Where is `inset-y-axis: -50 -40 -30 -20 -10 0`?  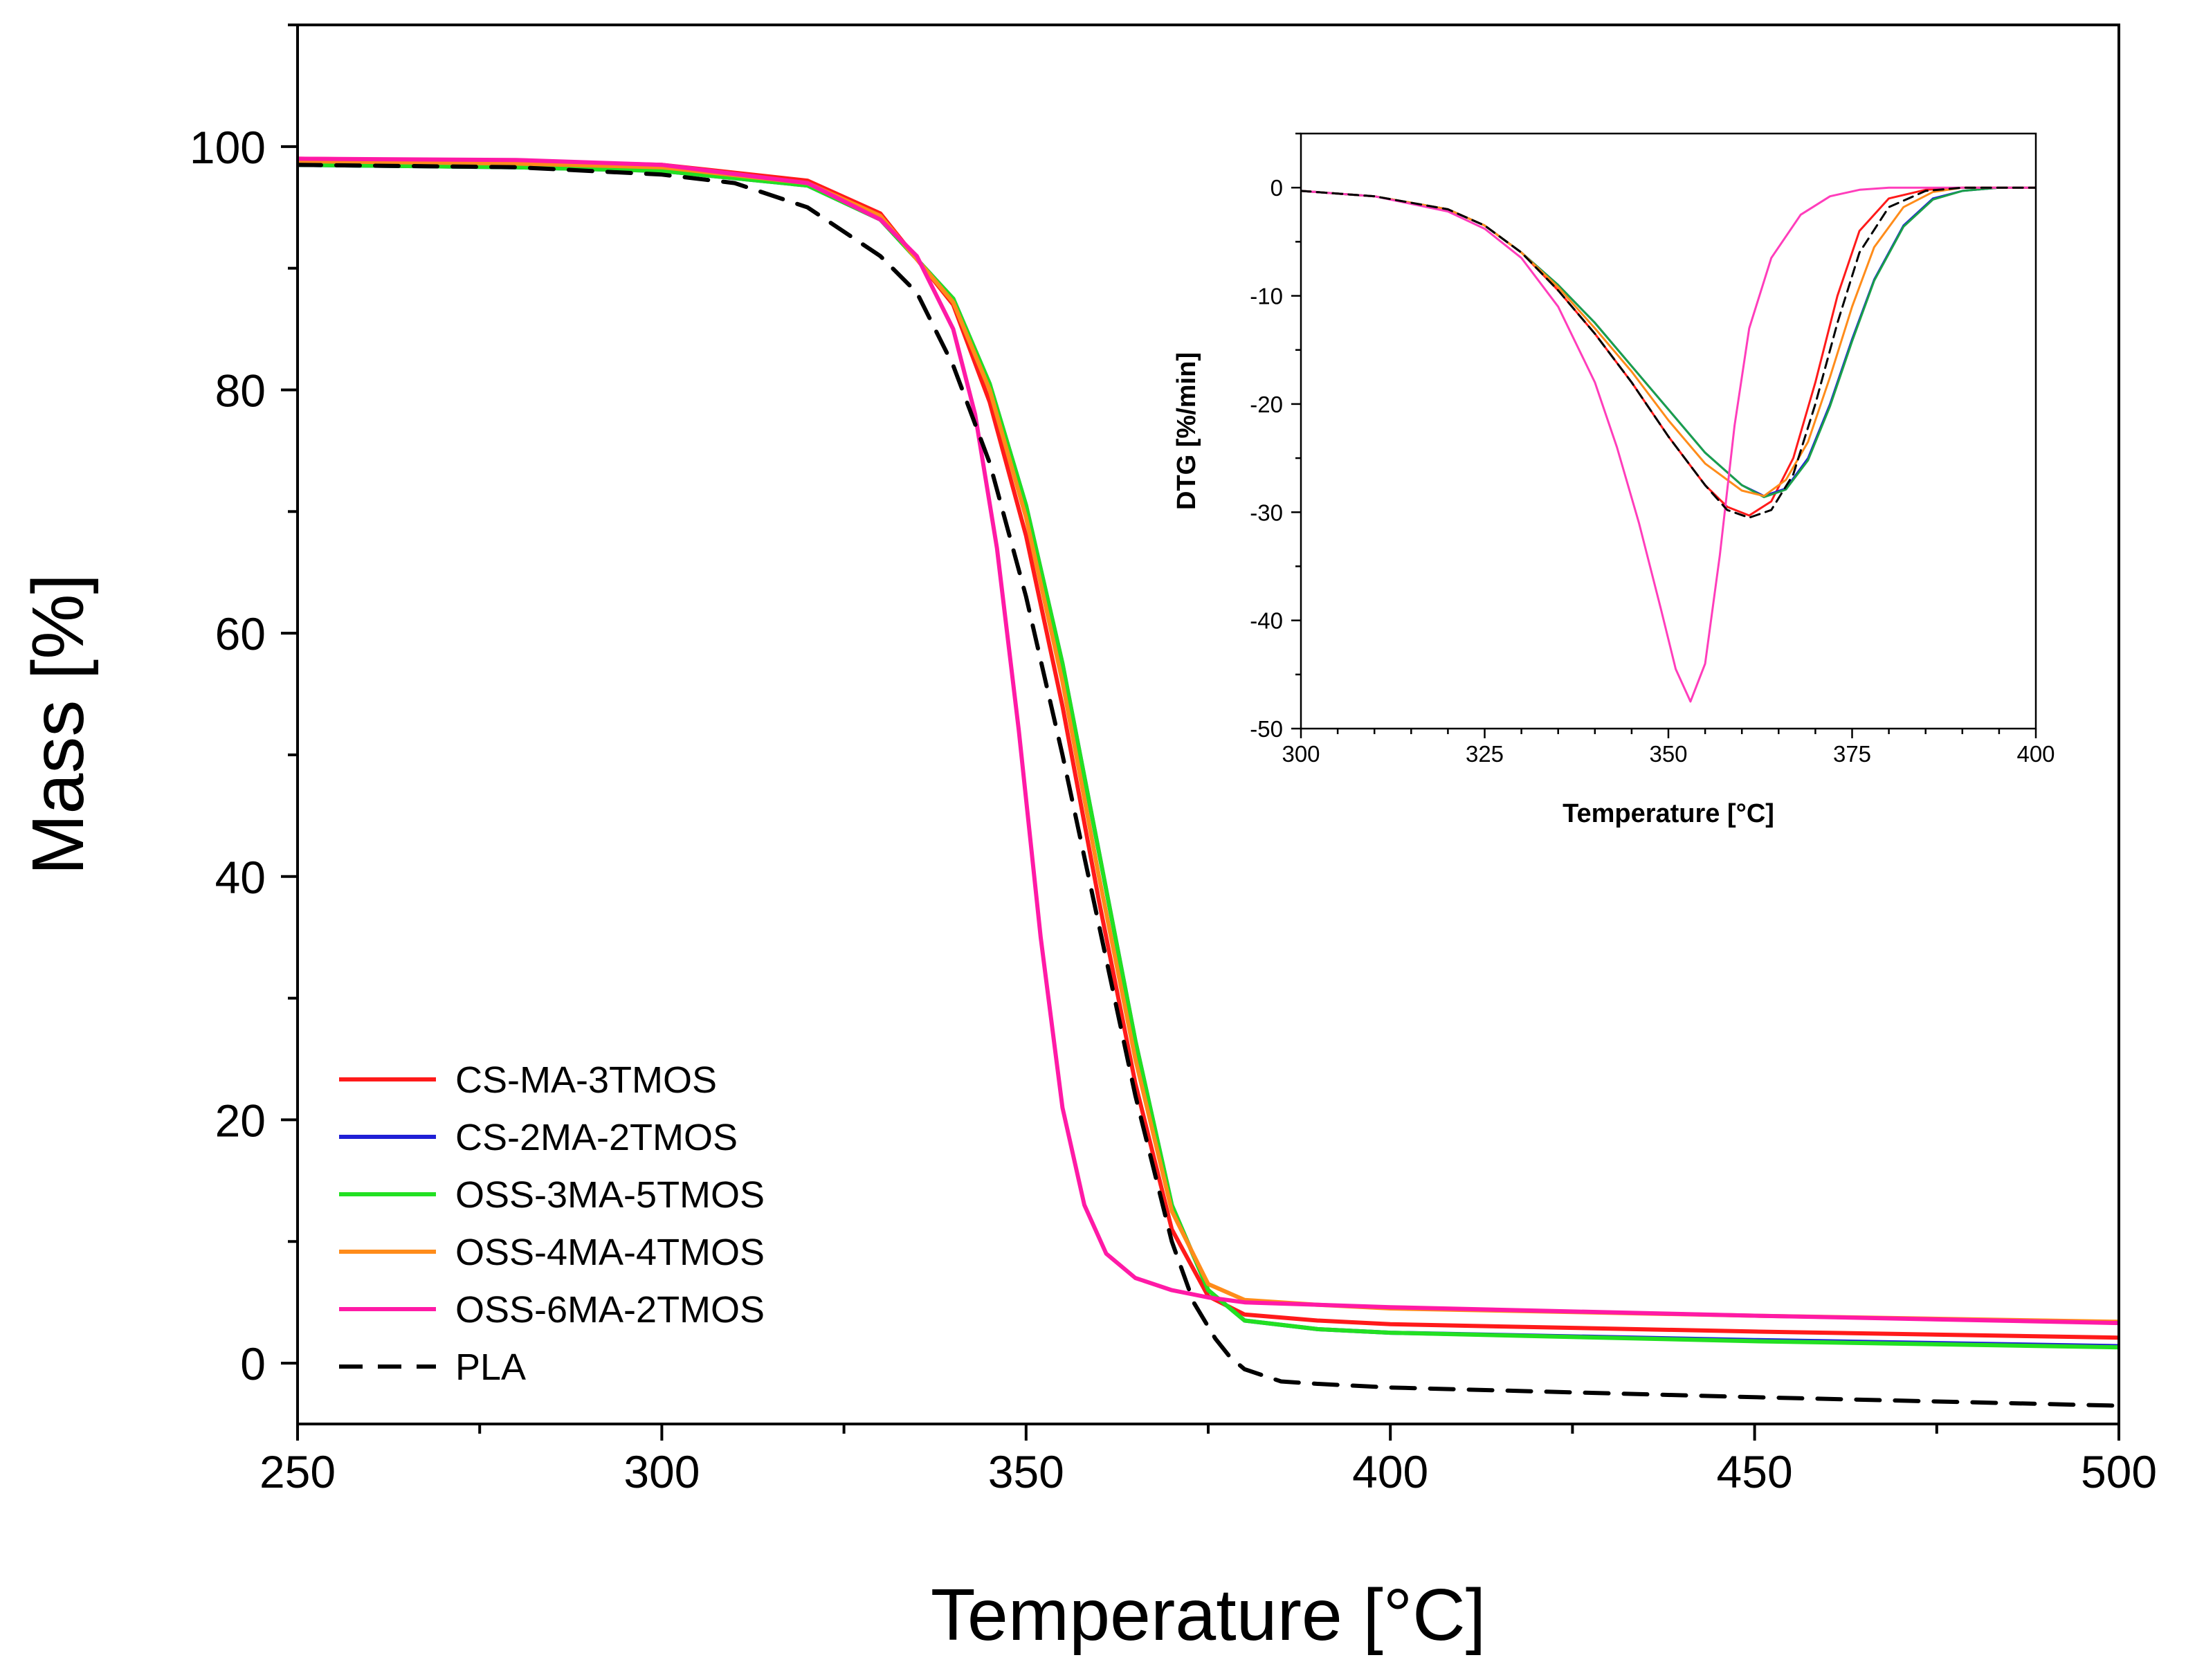
inset-y-axis: -50 -40 -30 -20 -10 0 is located at coordinates (1275, 437).